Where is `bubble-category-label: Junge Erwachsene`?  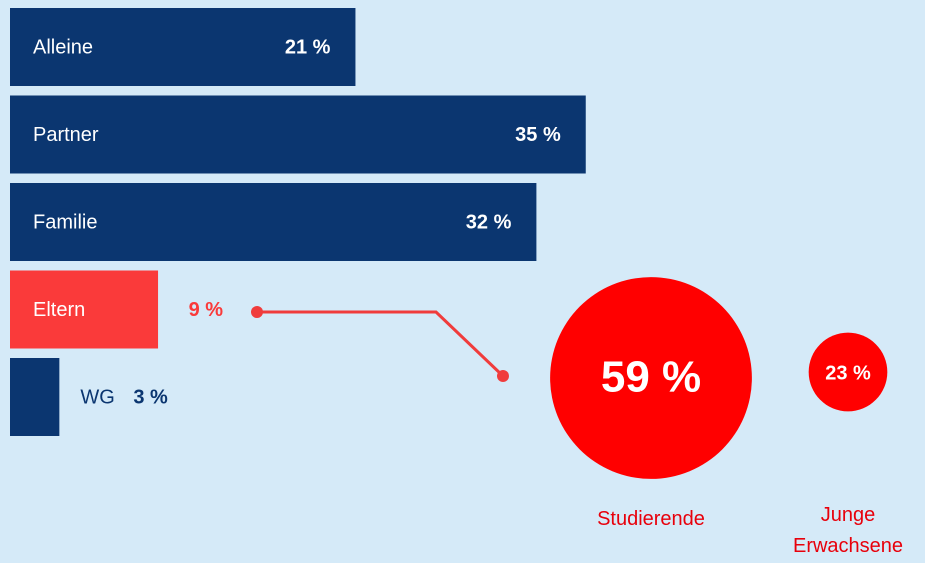 bubble-category-label: Junge Erwachsene is located at coordinates (848, 530).